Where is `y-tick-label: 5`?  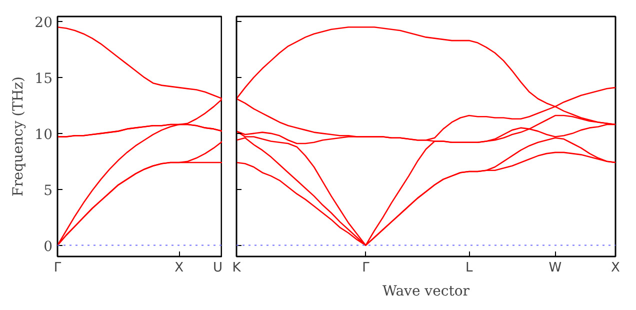 y-tick-label: 5 is located at coordinates (48, 190).